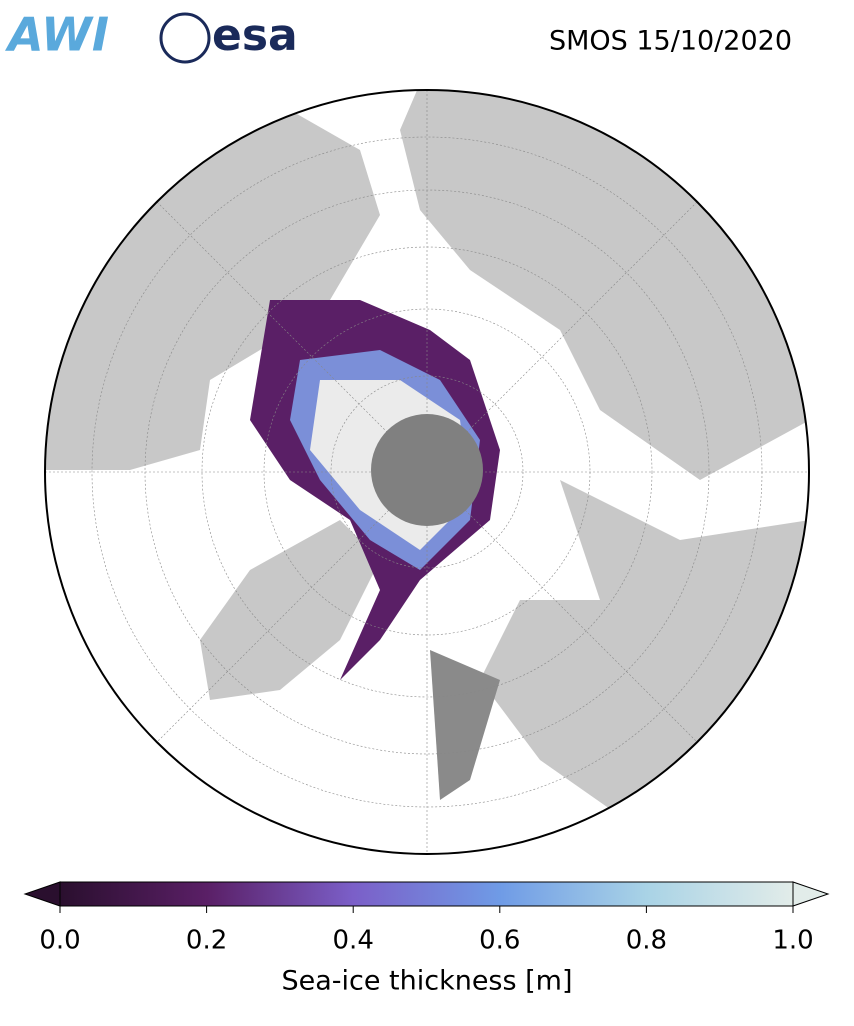 This screenshot has width=854, height=1026. I want to click on land-greenland, so click(290, 610).